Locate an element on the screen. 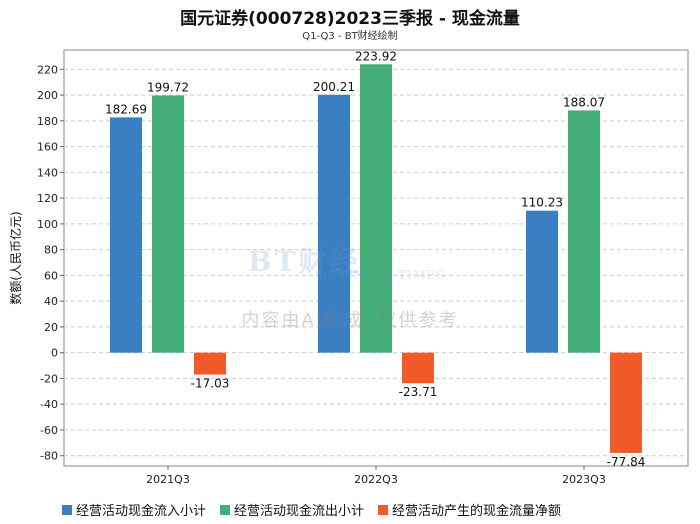  y-tick-label: -40 is located at coordinates (49, 404).